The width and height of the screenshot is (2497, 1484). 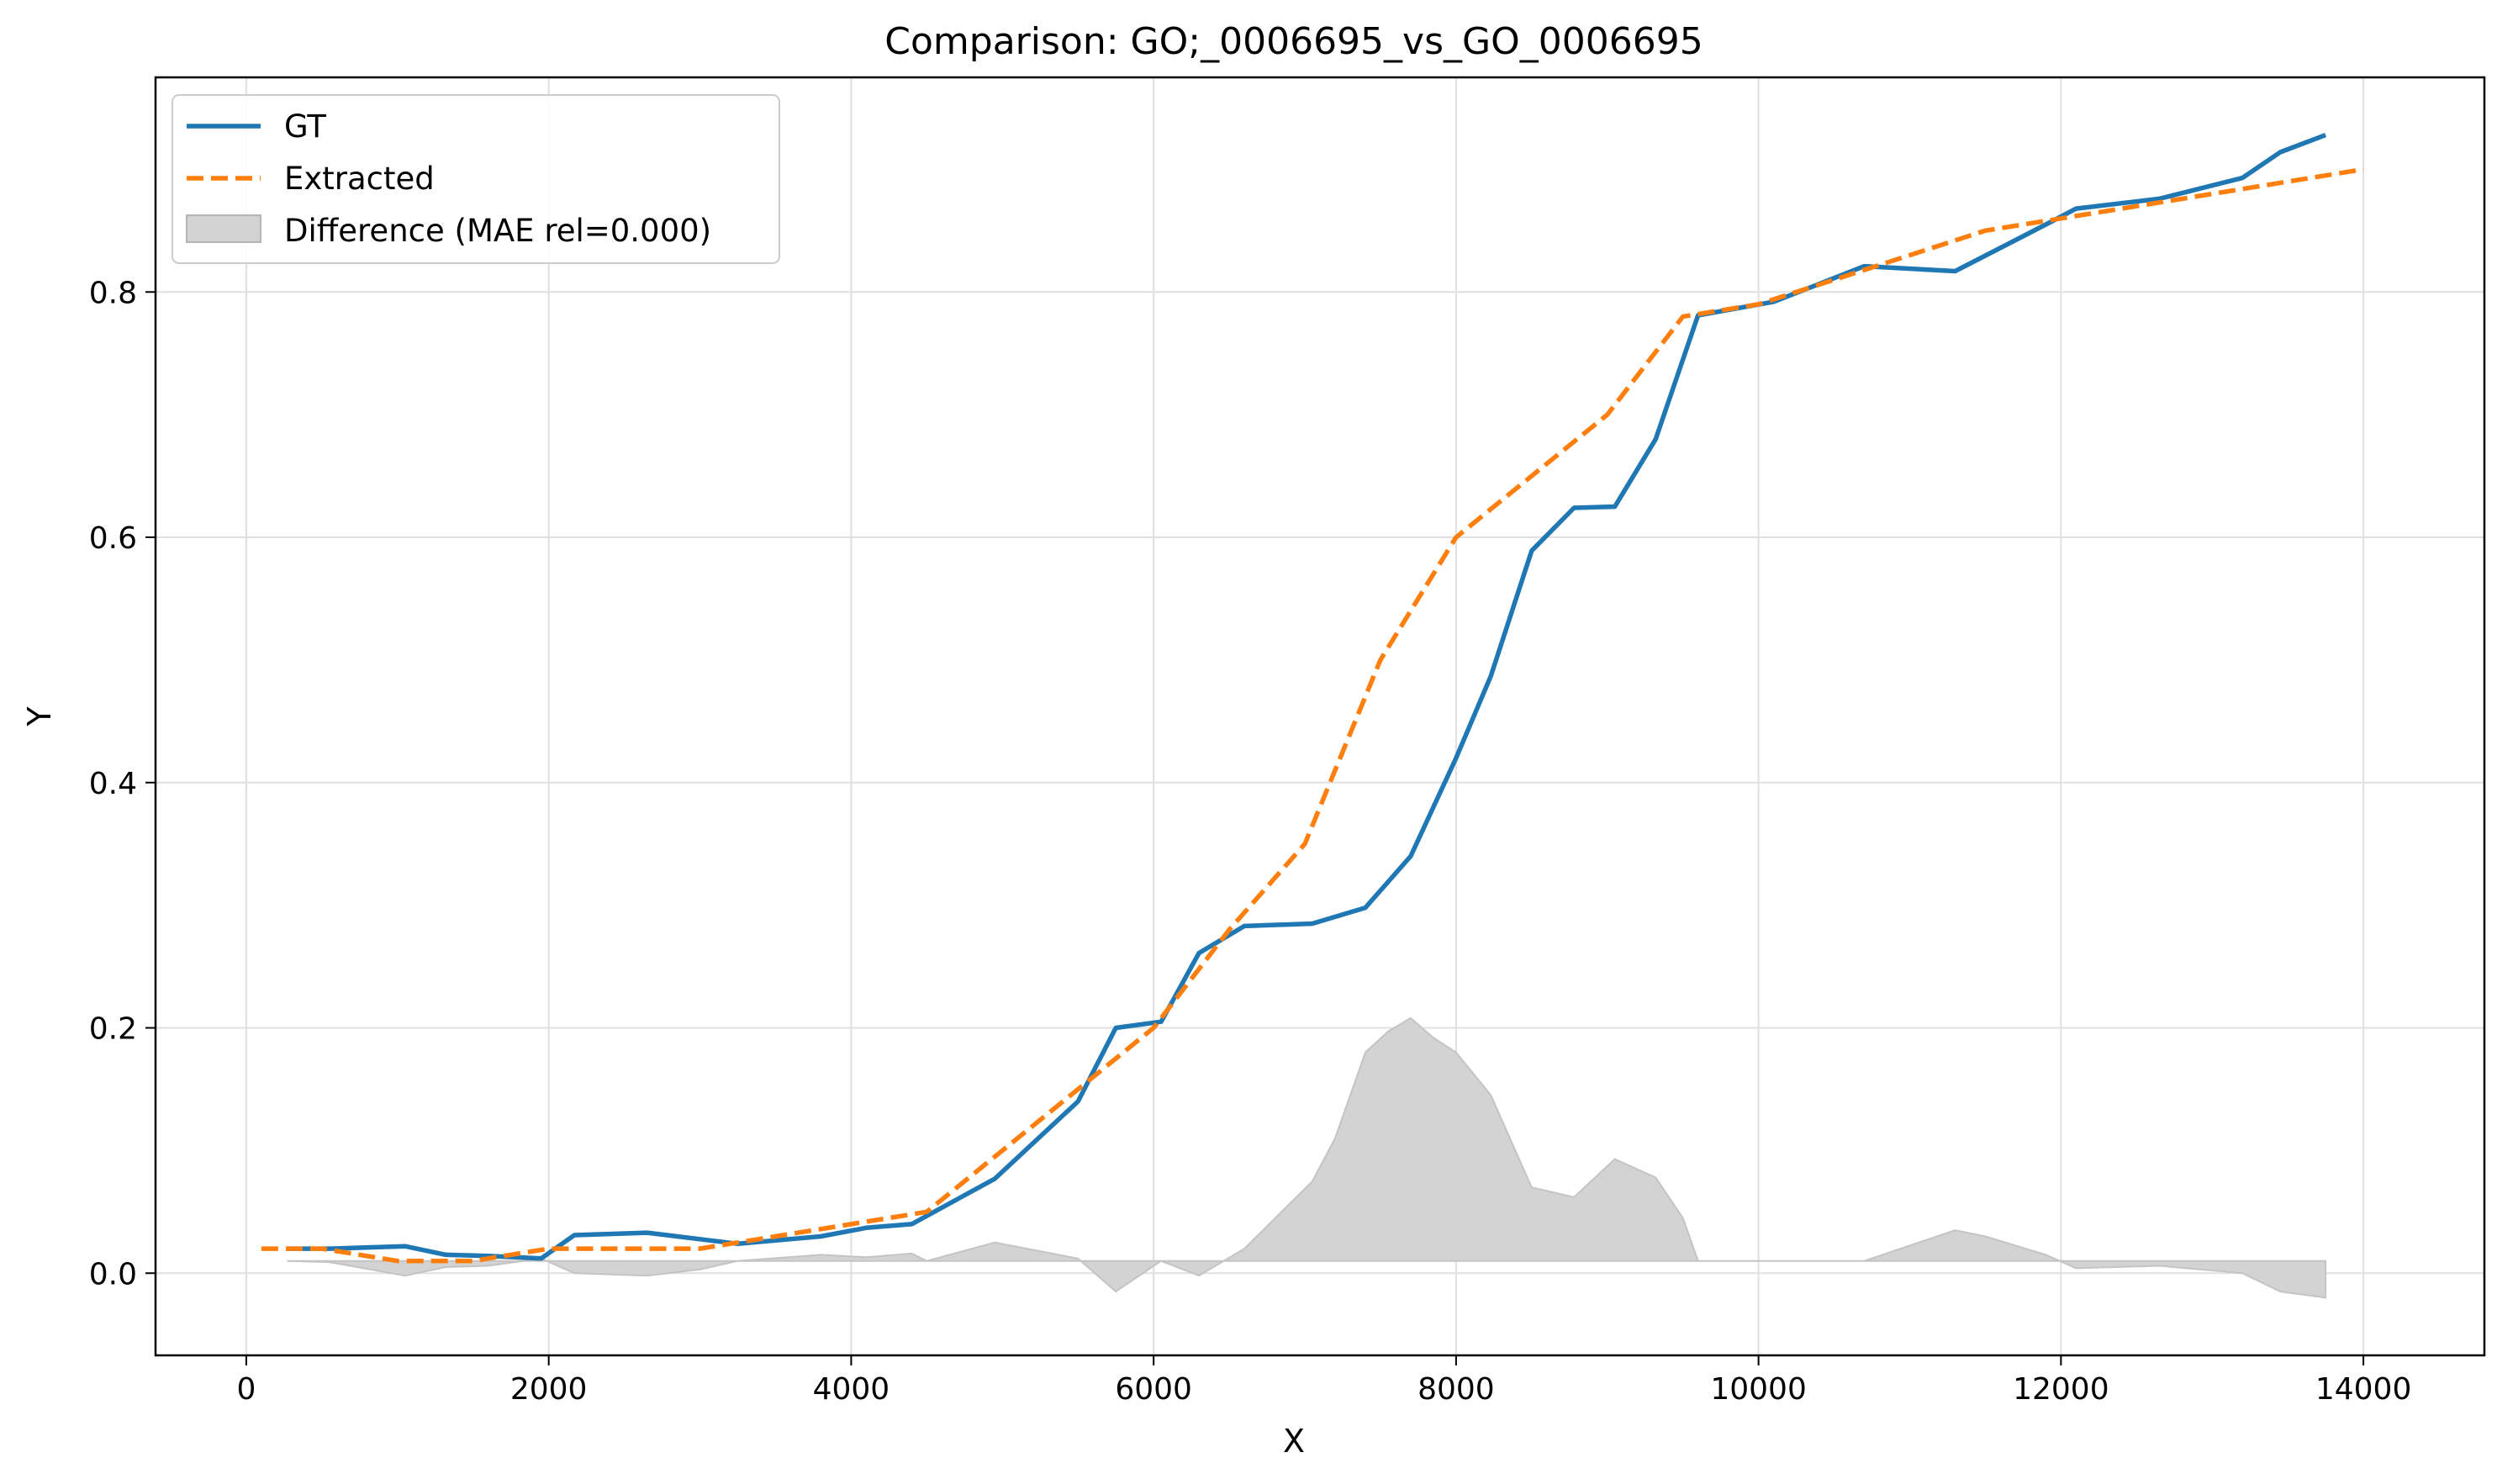 I want to click on legend: GT Extracted Difference (MAE rel=0.000), so click(x=476, y=179).